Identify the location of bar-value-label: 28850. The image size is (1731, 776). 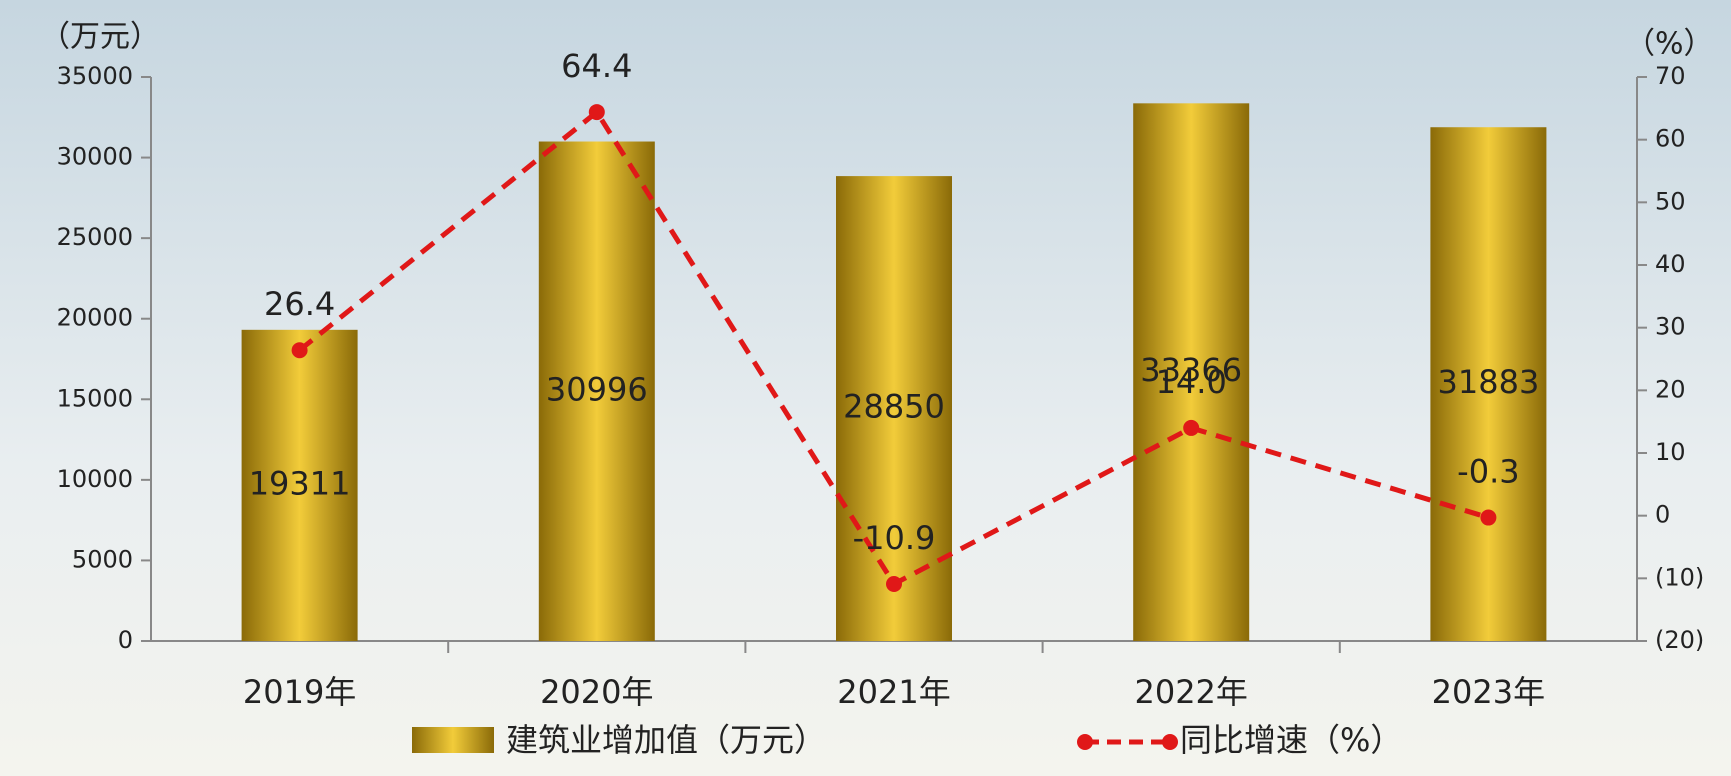
(894, 407).